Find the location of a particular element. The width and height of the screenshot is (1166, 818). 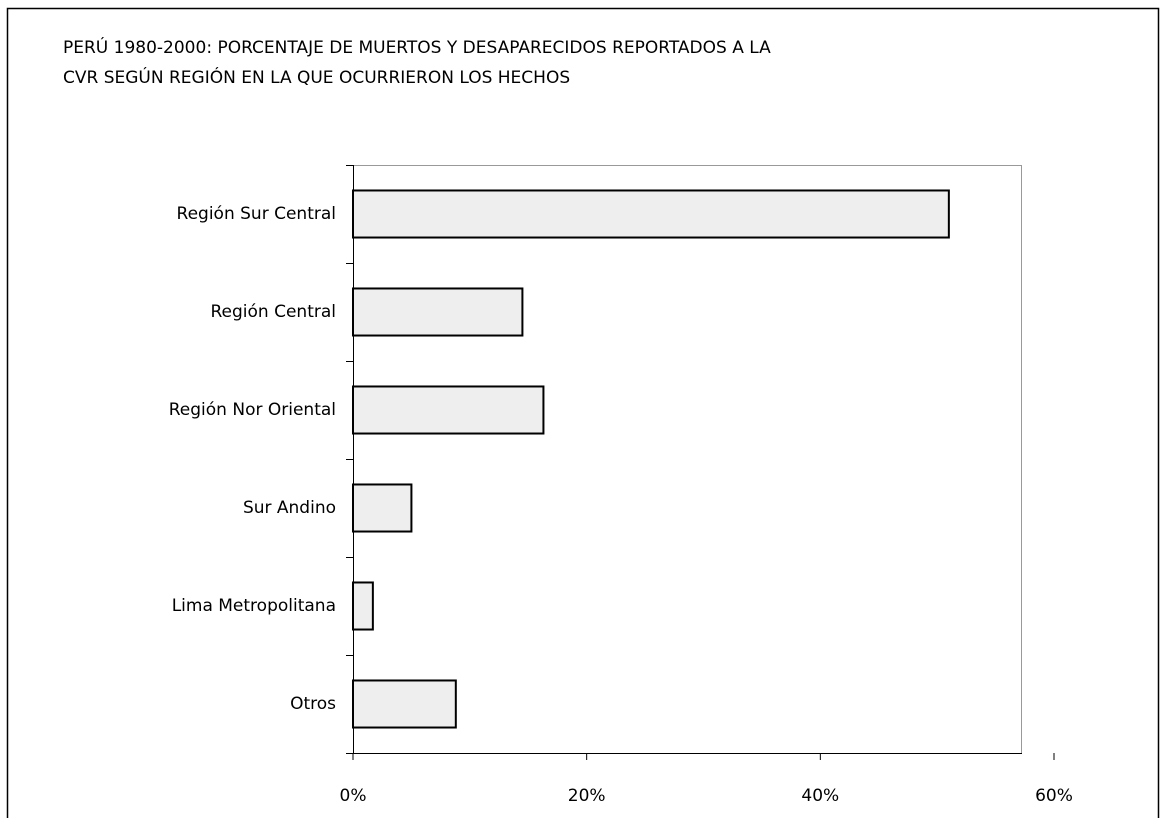

x-tick-label: 40% is located at coordinates (820, 796).